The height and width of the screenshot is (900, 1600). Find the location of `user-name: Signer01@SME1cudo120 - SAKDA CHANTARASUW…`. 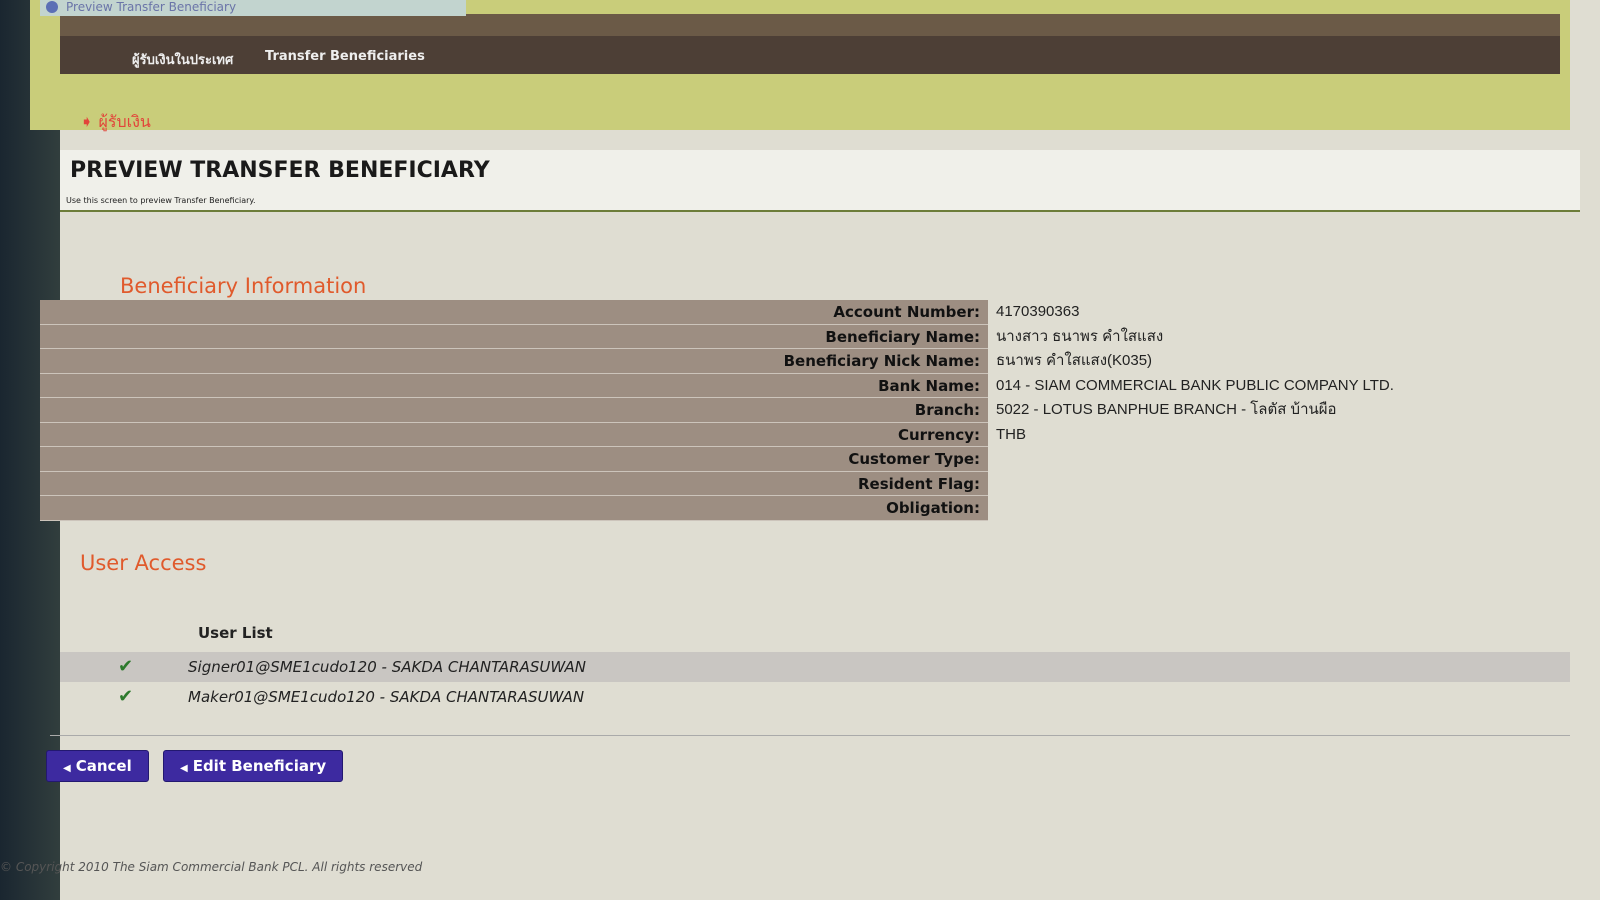

user-name: Signer01@SME1cudo120 - SAKDA CHANTARASUW… is located at coordinates (387, 667).